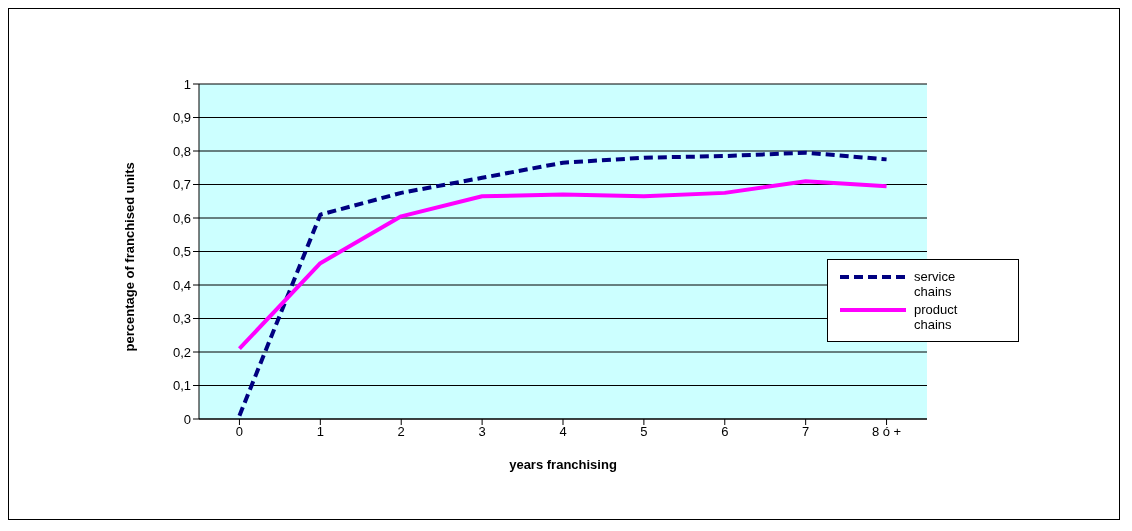 The height and width of the screenshot is (531, 1132). I want to click on x-tick-label: 6, so click(725, 432).